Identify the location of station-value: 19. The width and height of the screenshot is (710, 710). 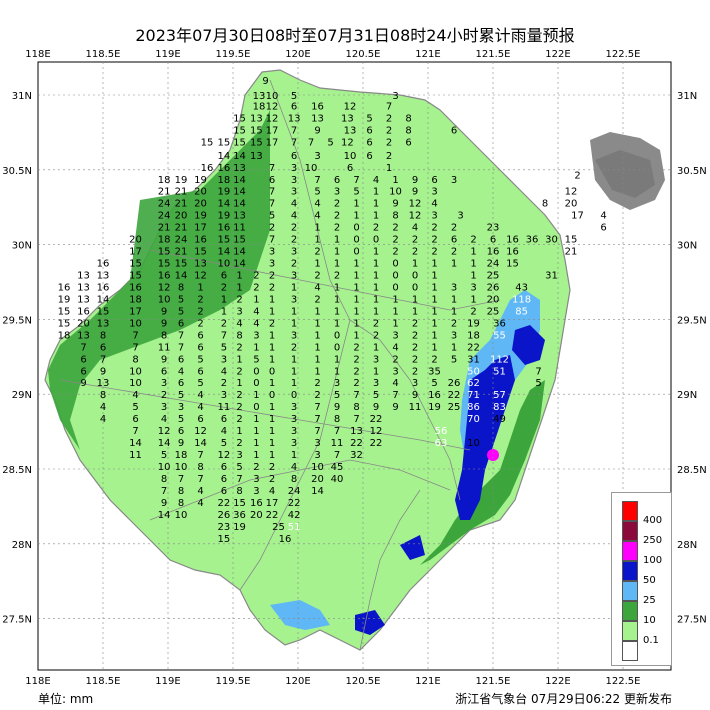
(473, 323).